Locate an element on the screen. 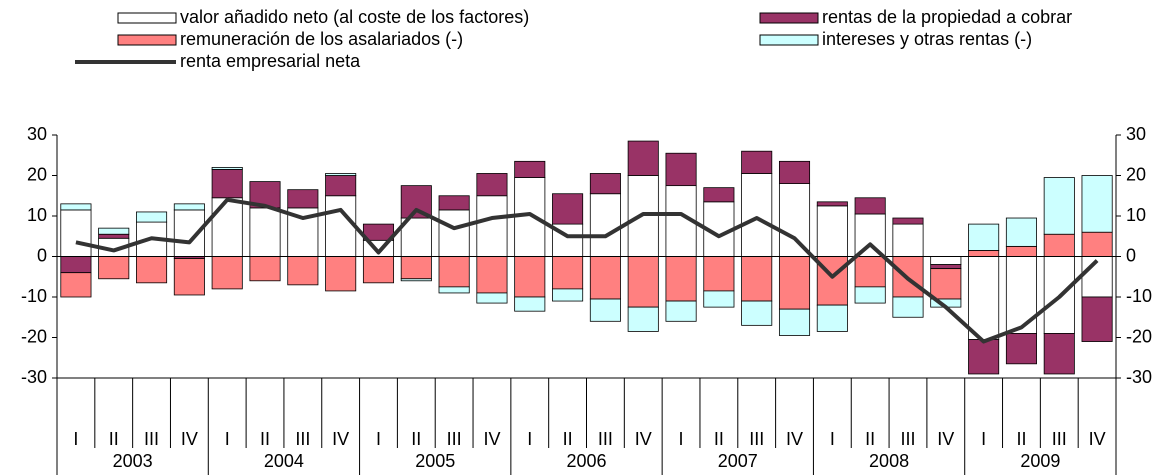 This screenshot has width=1167, height=475. y-tick-label: 0 is located at coordinates (42, 255).